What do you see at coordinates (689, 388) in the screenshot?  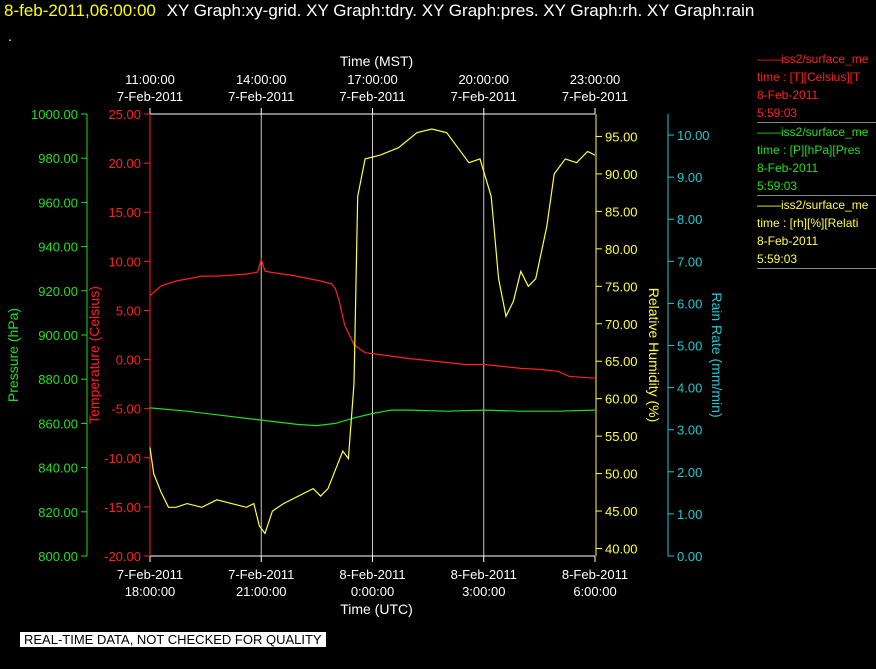 I see `rain-tick-label: 4.00` at bounding box center [689, 388].